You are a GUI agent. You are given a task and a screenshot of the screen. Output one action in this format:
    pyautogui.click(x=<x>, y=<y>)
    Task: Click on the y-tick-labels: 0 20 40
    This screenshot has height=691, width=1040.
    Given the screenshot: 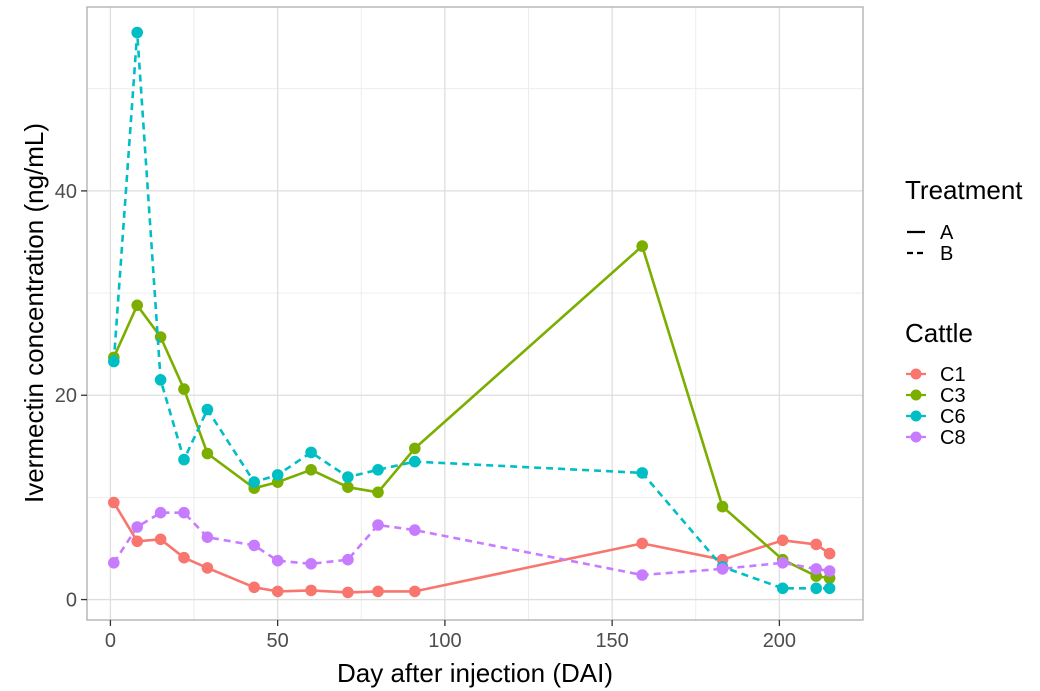 What is the action you would take?
    pyautogui.click(x=66, y=396)
    